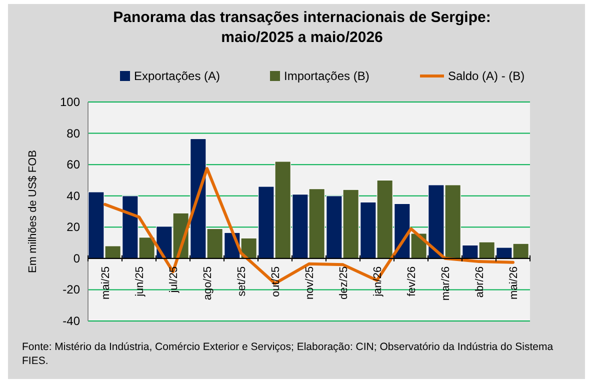 Image resolution: width=589 pixels, height=386 pixels. Describe the element at coordinates (73, 227) in the screenshot. I see `y-tick-label: 20` at that location.